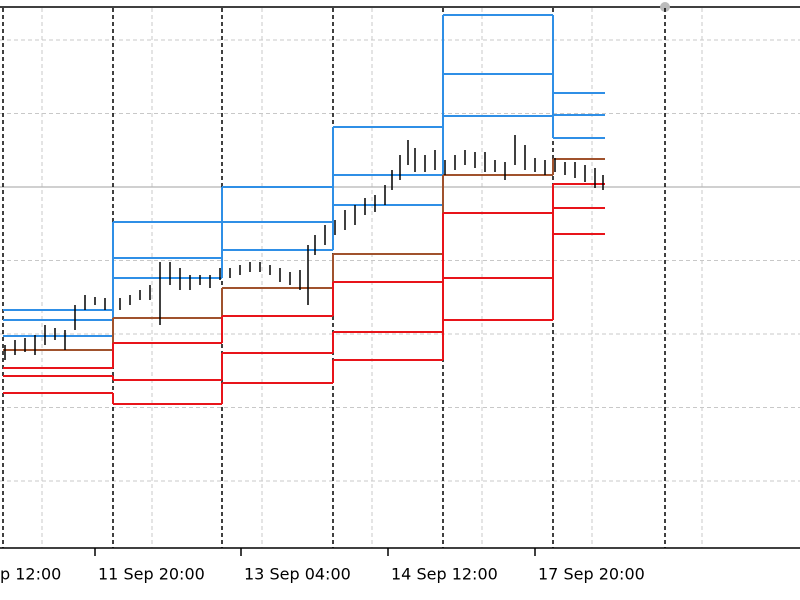 This screenshot has height=600, width=800. I want to click on x-tick-label: 13 Sep 04:00, so click(297, 574).